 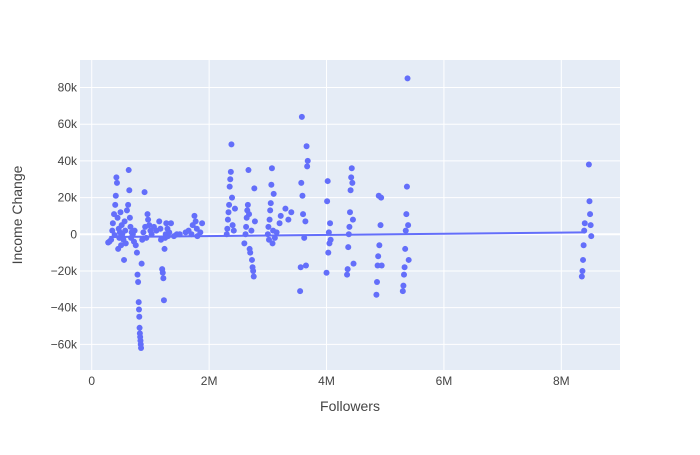 I want to click on x-tick-label: 2M, so click(x=209, y=381).